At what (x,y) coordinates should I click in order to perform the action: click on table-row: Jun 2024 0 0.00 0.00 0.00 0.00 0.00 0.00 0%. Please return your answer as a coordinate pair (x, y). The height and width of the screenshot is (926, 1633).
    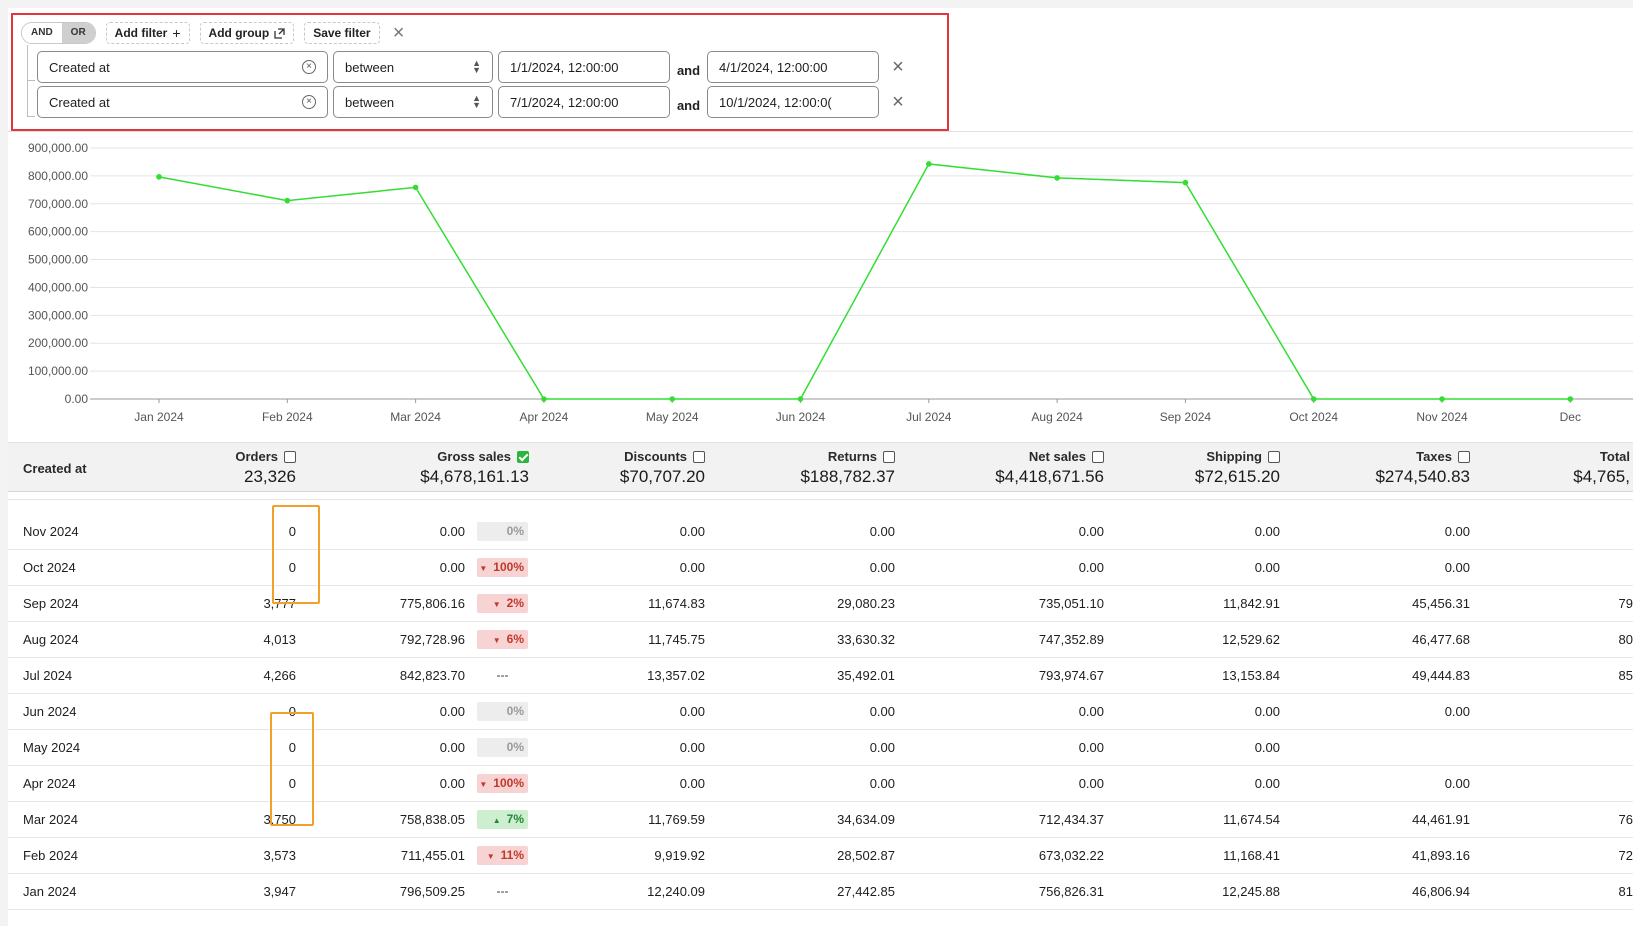
    Looking at the image, I should click on (820, 712).